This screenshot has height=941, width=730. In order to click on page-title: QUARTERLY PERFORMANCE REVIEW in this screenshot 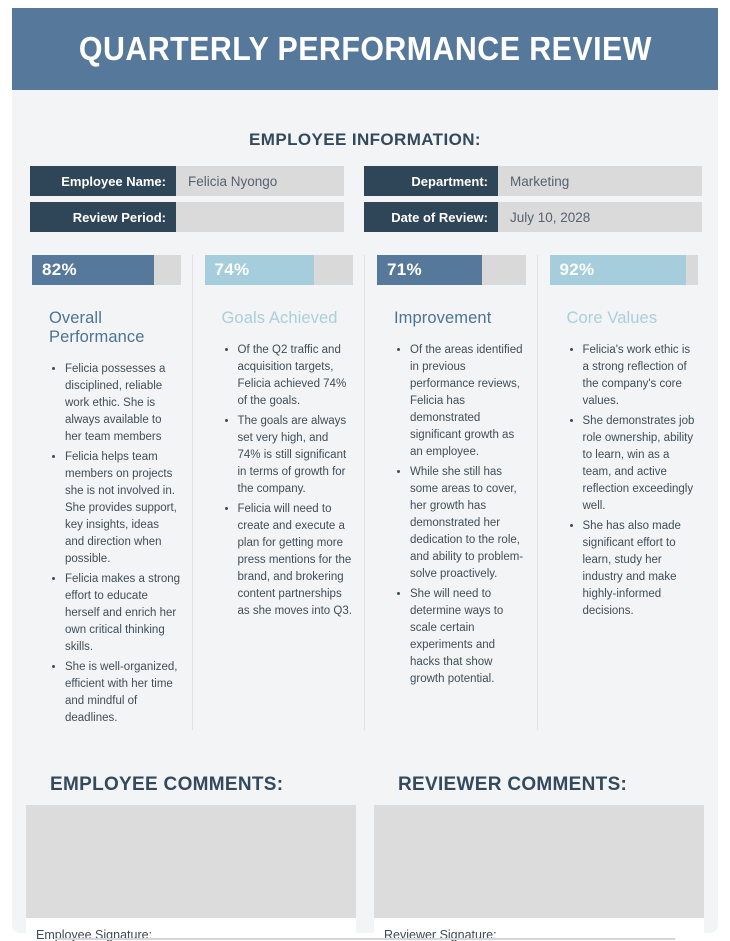, I will do `click(365, 48)`.